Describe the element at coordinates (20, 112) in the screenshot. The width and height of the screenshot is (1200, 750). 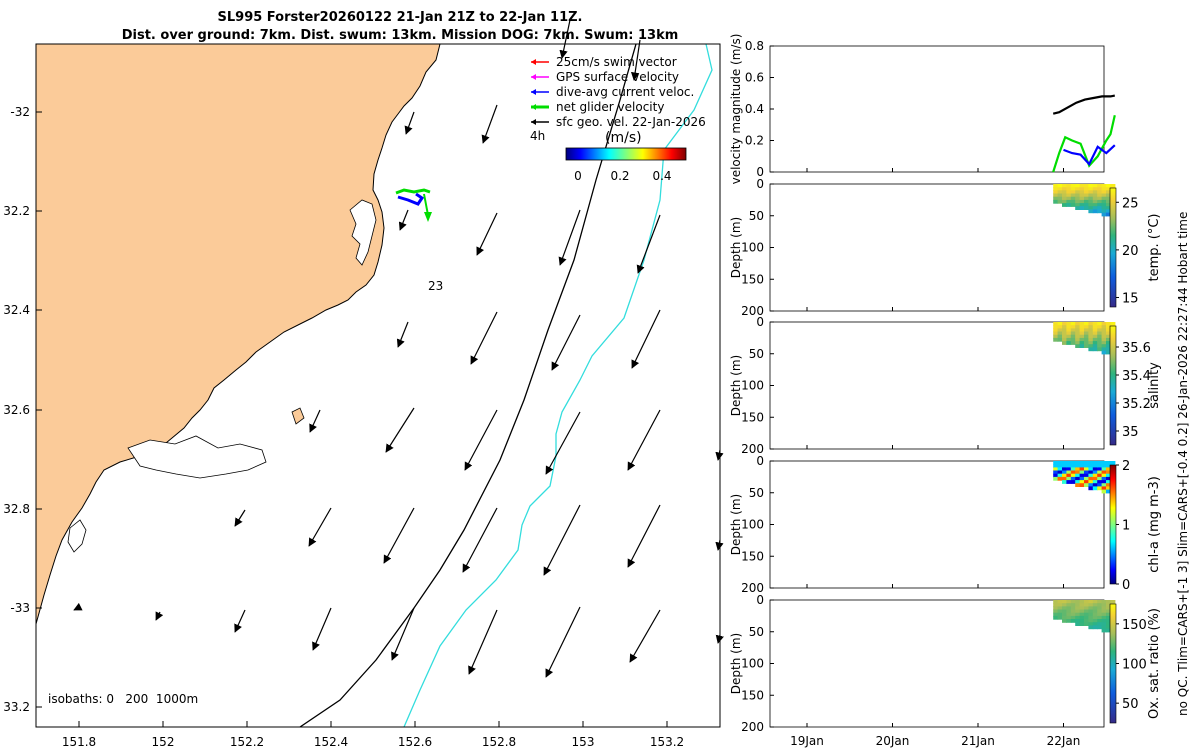
I see `map-ytick-label: -32` at that location.